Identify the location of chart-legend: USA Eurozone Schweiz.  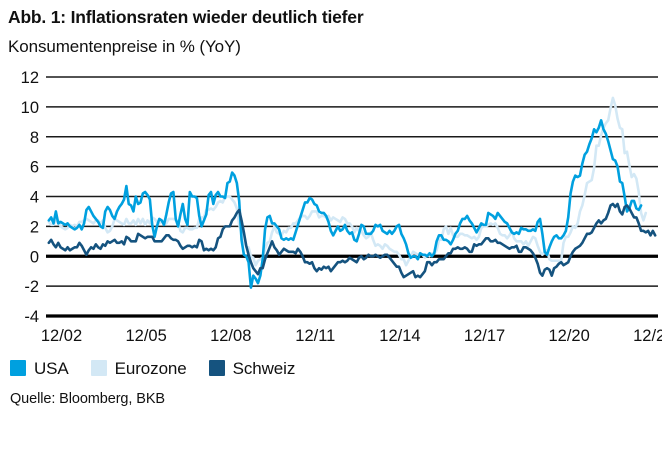
(335, 368).